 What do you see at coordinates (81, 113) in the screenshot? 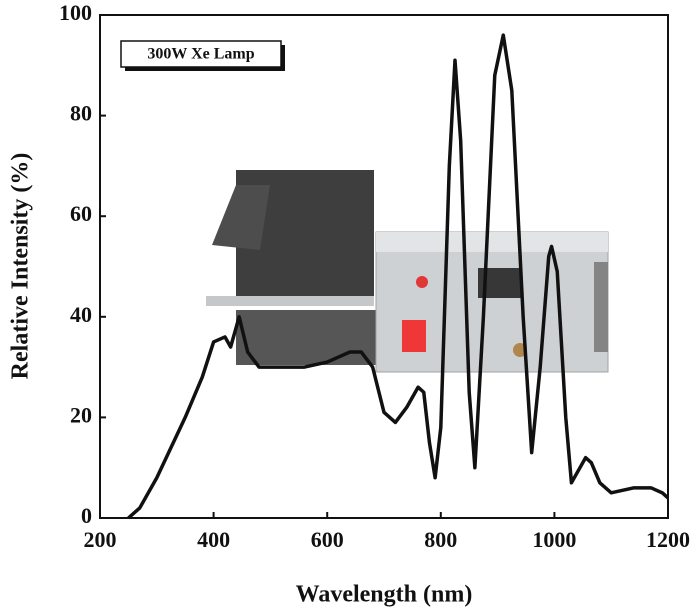
I see `y-tick-label: 80` at bounding box center [81, 113].